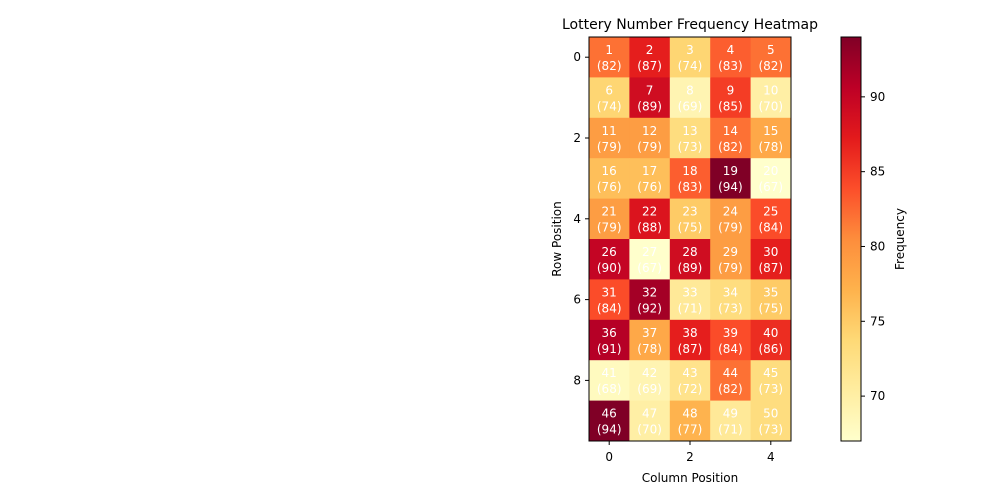 The width and height of the screenshot is (1000, 500). What do you see at coordinates (650, 90) in the screenshot?
I see `cell-number-label: 7` at bounding box center [650, 90].